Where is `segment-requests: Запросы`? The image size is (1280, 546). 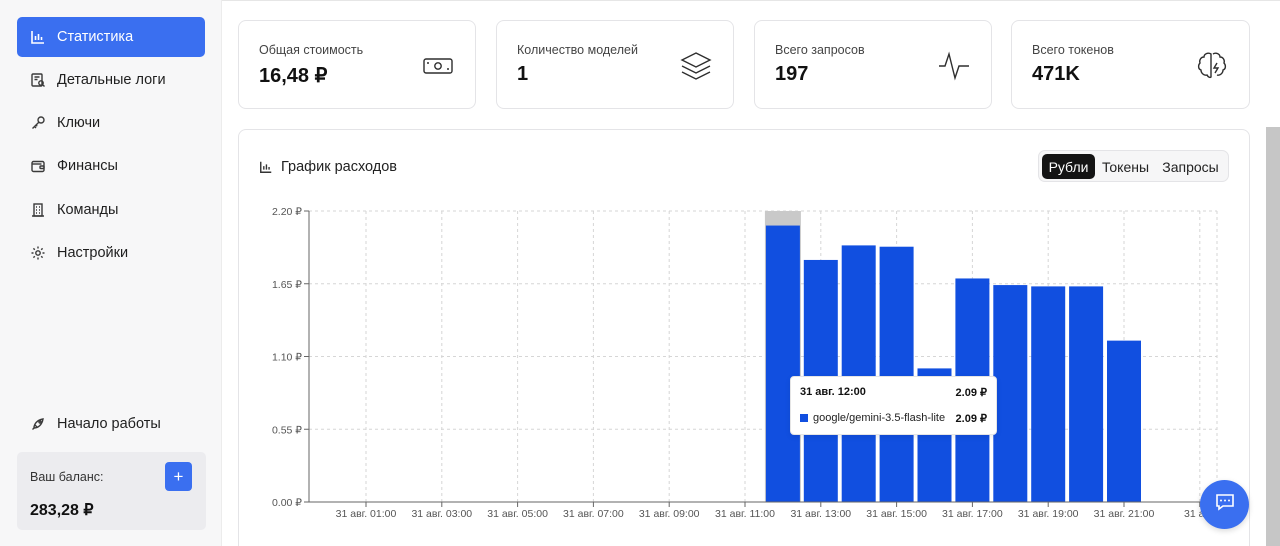 segment-requests: Запросы is located at coordinates (1190, 166).